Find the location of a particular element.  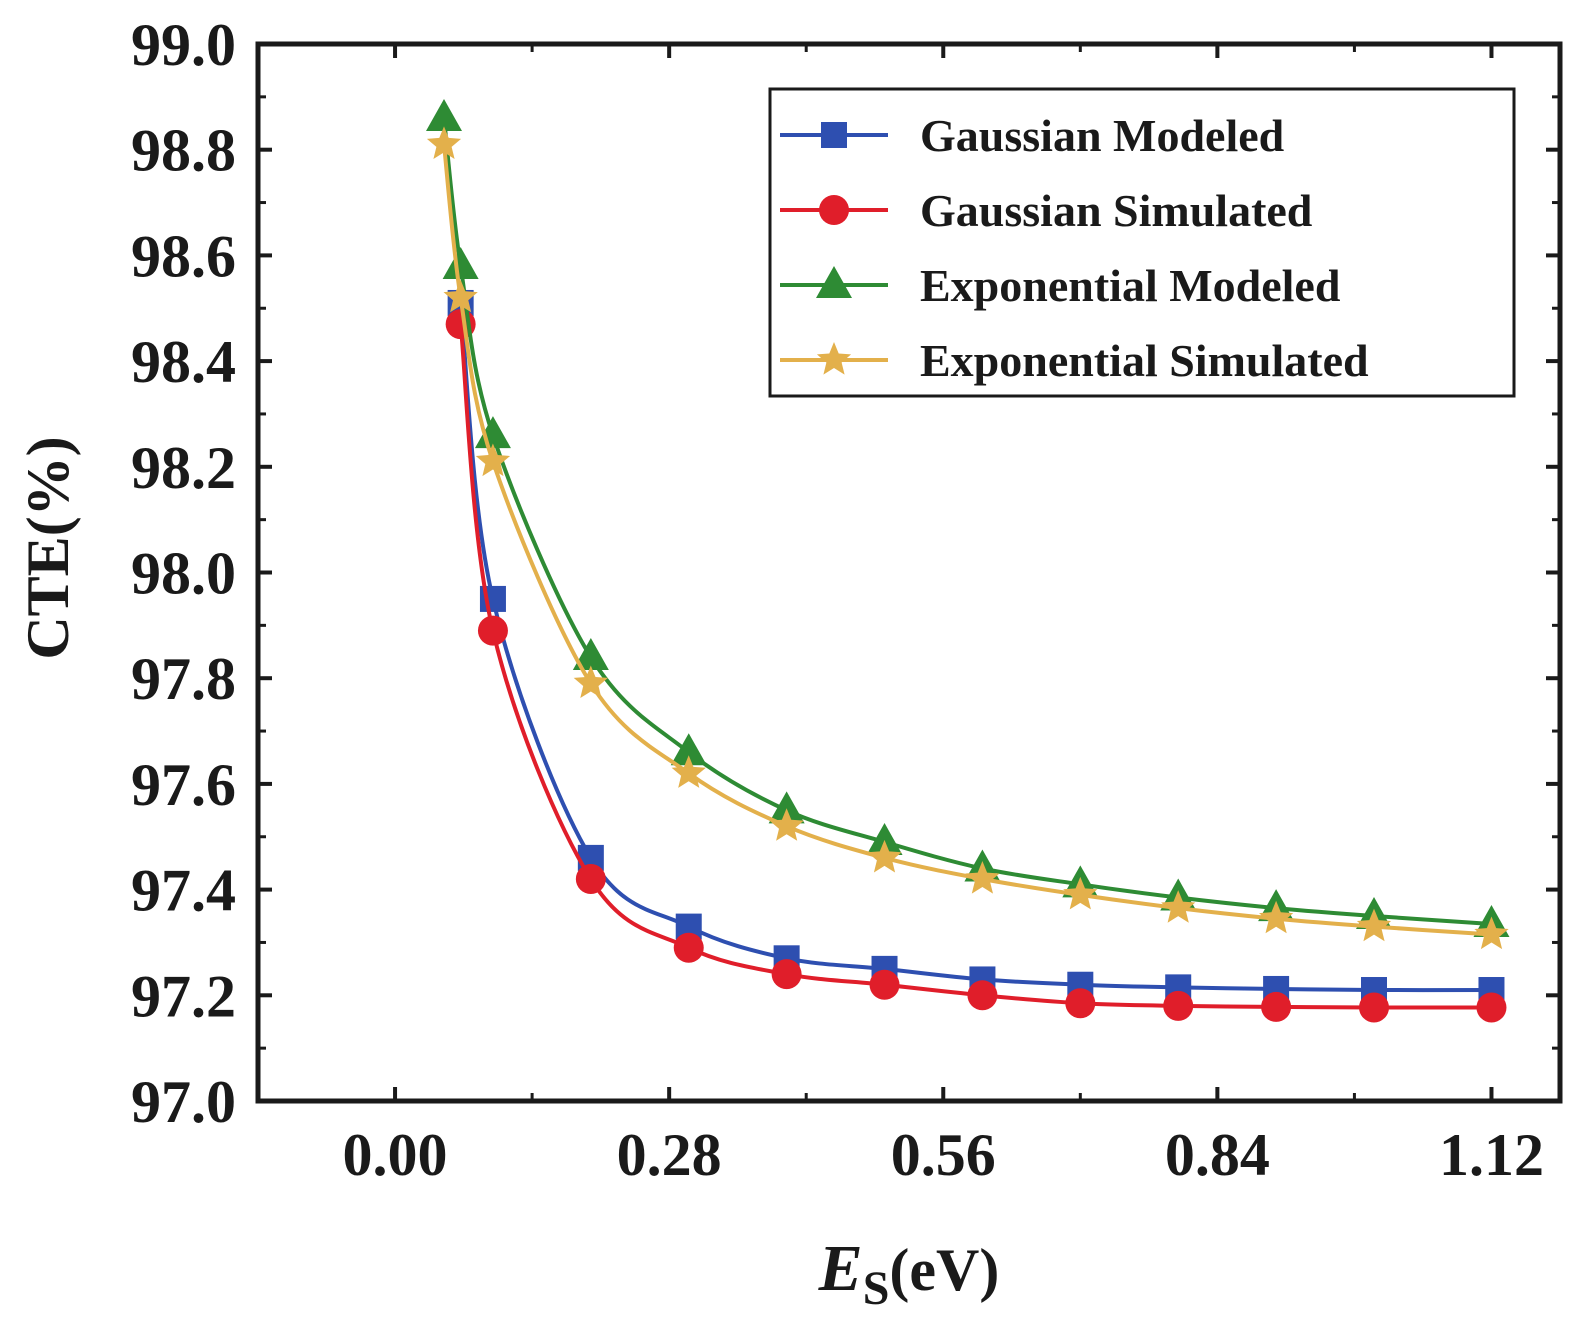

y-tick-label: 97.6 is located at coordinates (183, 785).